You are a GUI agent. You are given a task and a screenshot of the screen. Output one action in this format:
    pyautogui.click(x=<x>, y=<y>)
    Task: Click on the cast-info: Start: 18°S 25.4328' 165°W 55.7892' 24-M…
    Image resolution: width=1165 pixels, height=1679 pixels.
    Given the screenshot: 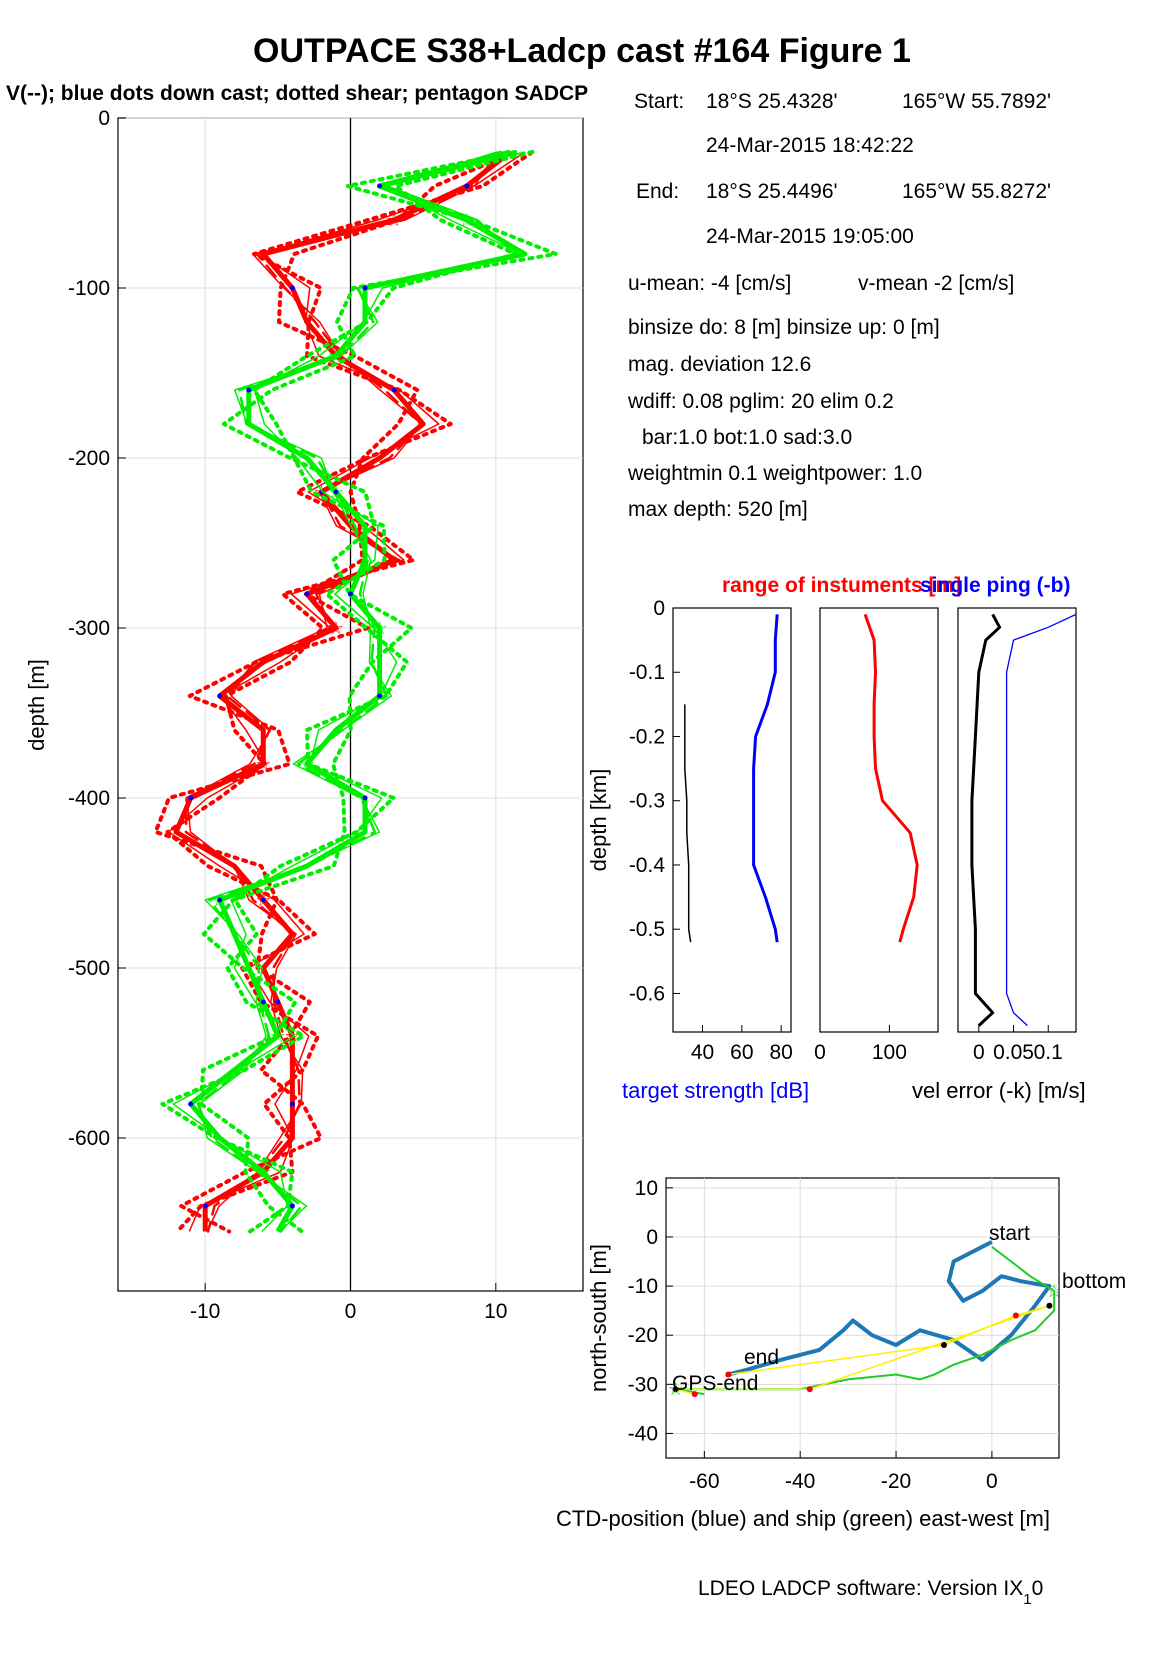 What is the action you would take?
    pyautogui.click(x=839, y=305)
    